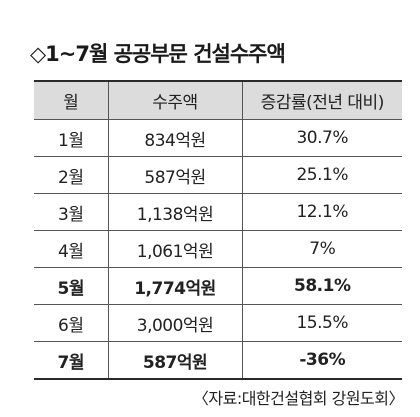 This screenshot has height=417, width=420. I want to click on table-row: 1월 834억원 30.7%, so click(218, 138).